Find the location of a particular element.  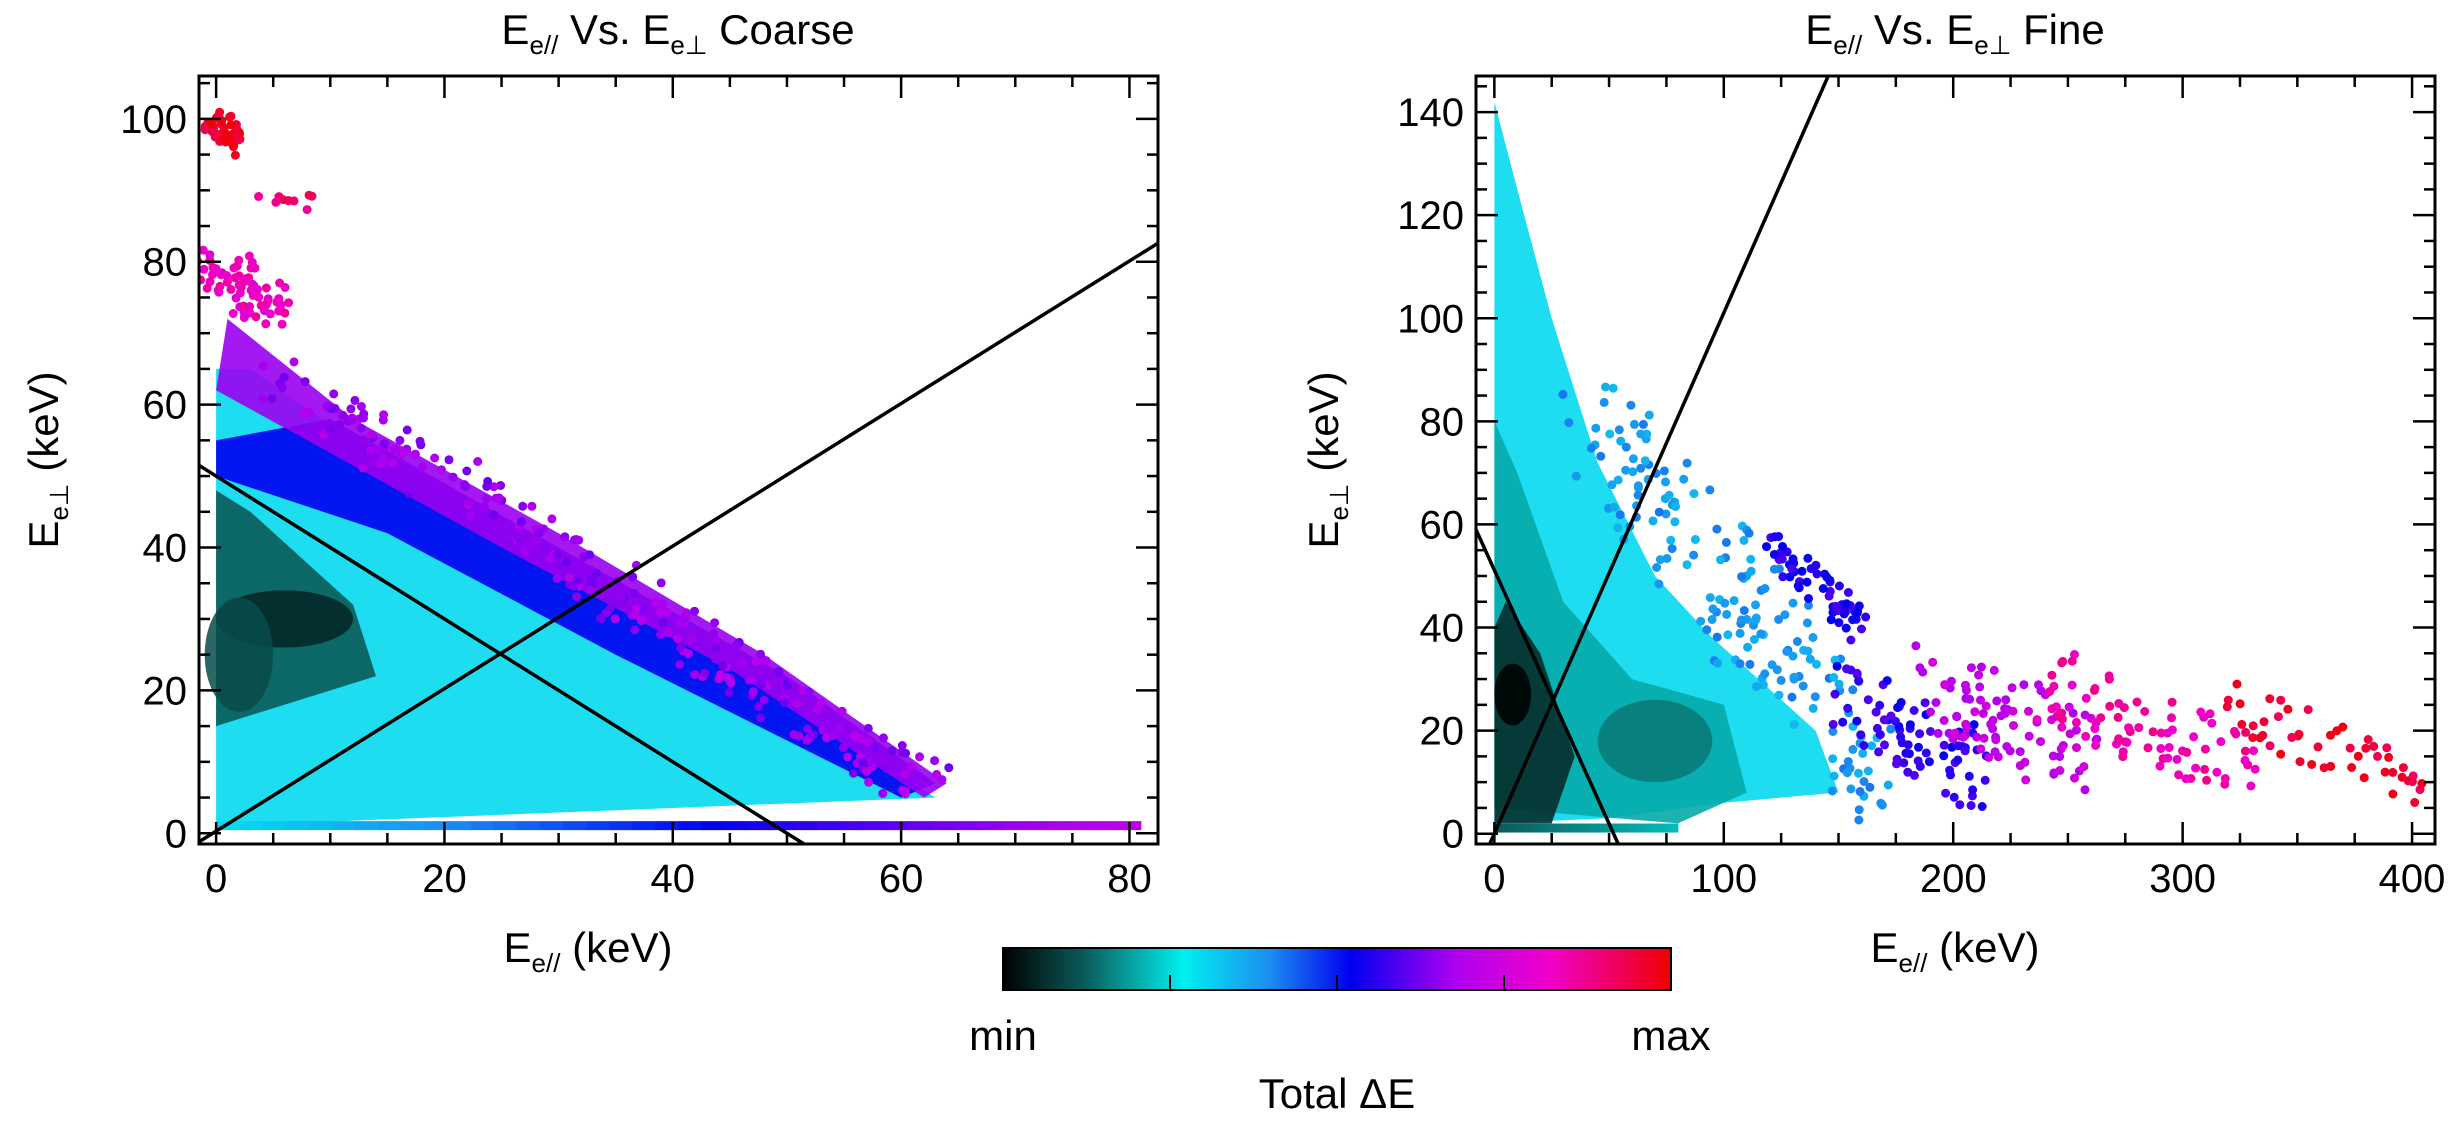

left-y-tick-label: 20 is located at coordinates (165, 691).